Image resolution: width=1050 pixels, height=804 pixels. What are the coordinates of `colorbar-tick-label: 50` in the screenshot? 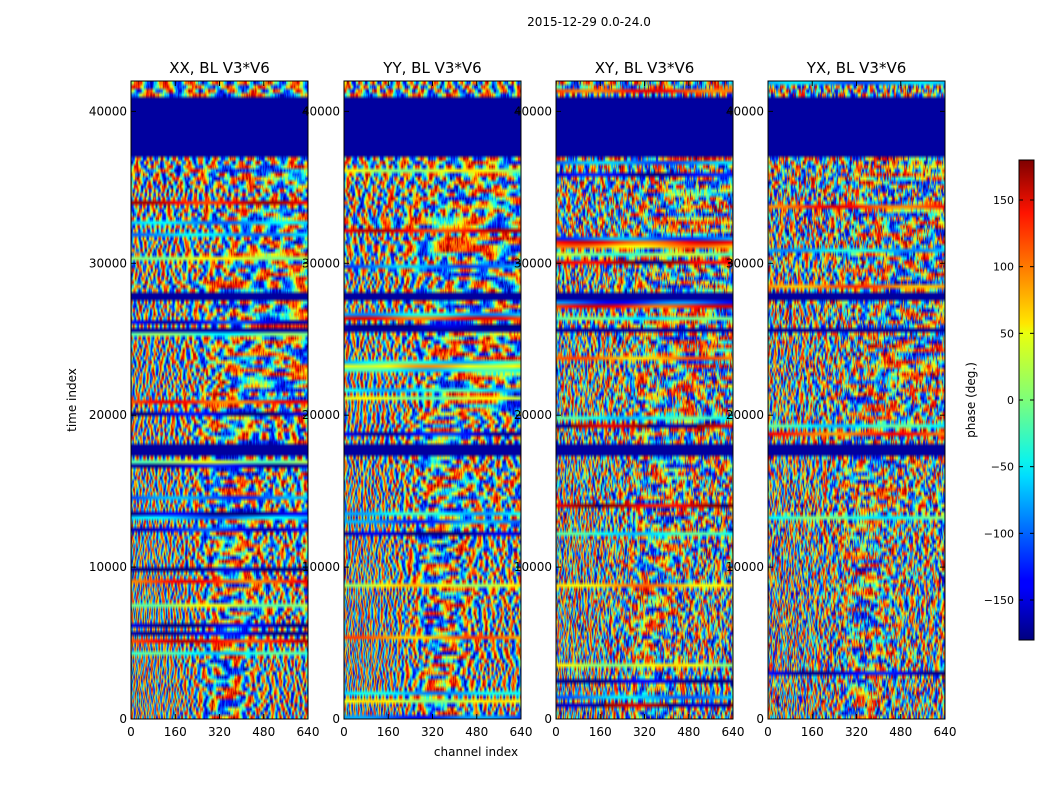 It's located at (1007, 333).